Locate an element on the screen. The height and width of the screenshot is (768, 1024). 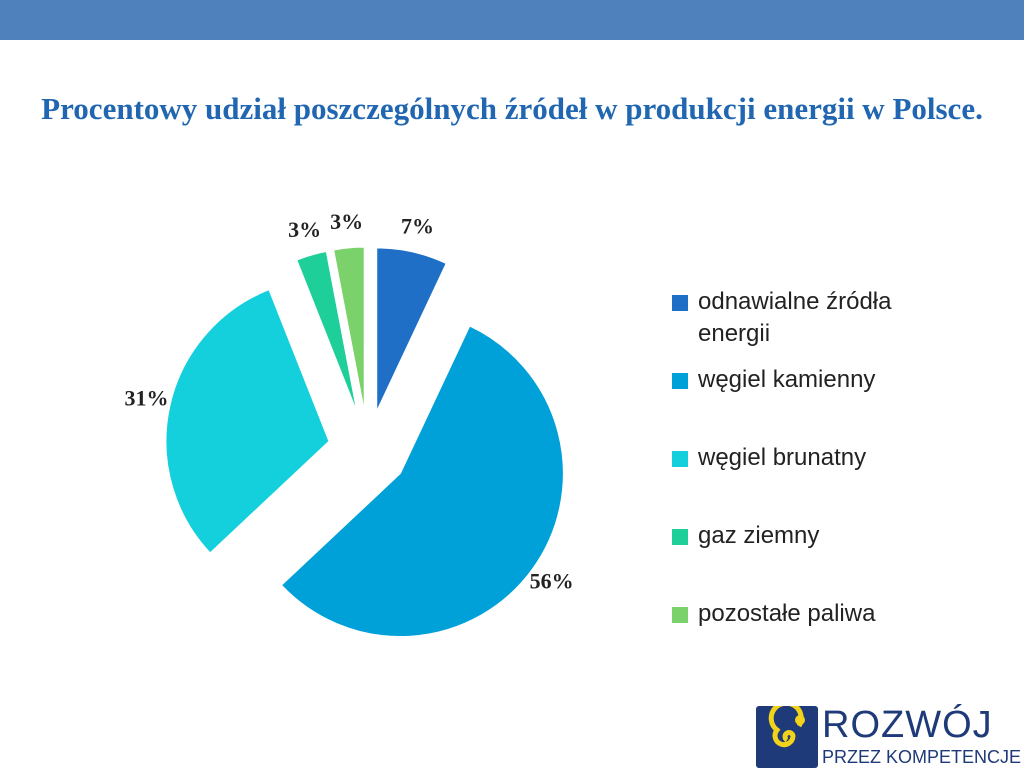
legend-item: węgiel kamienny is located at coordinates (807, 380).